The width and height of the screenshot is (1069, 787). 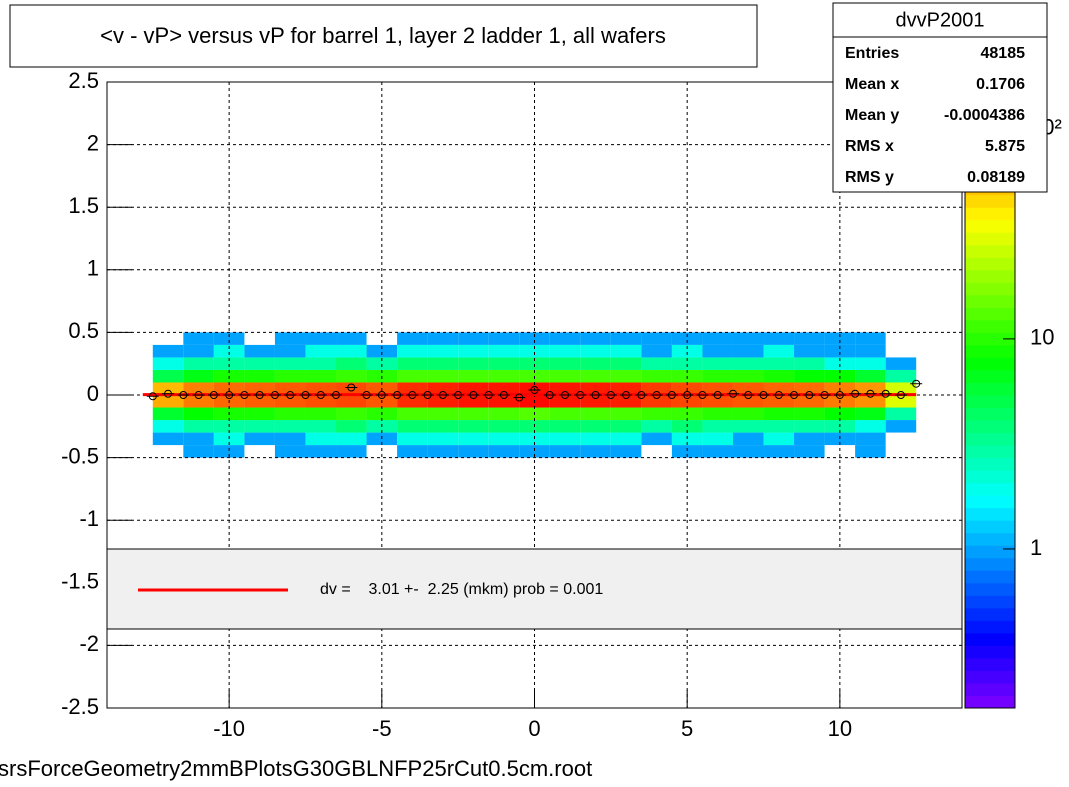 What do you see at coordinates (534, 728) in the screenshot?
I see `x-tick-label: 0` at bounding box center [534, 728].